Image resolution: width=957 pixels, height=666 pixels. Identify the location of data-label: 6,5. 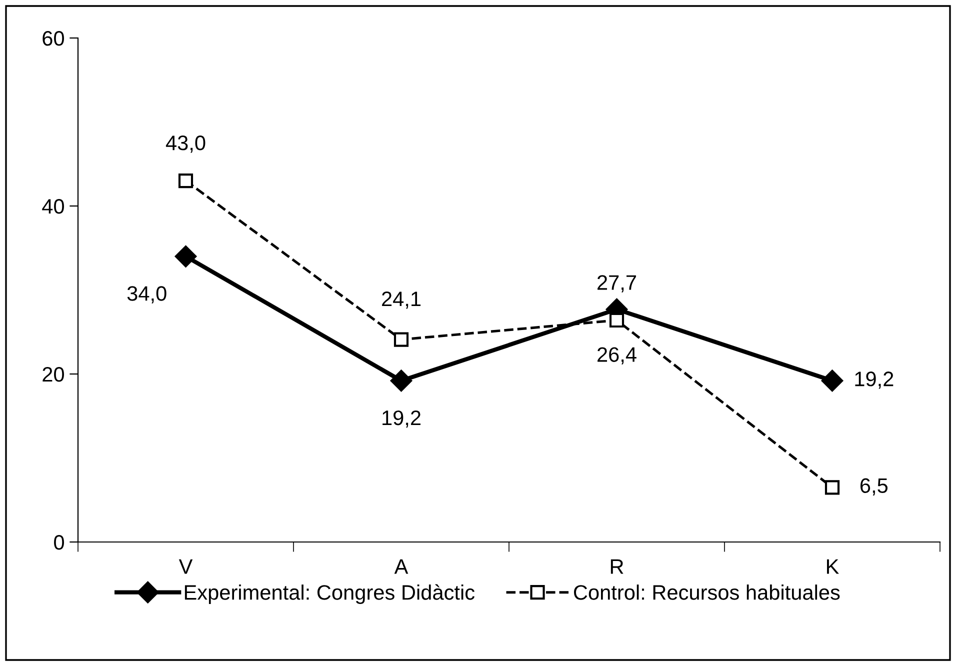
(874, 487).